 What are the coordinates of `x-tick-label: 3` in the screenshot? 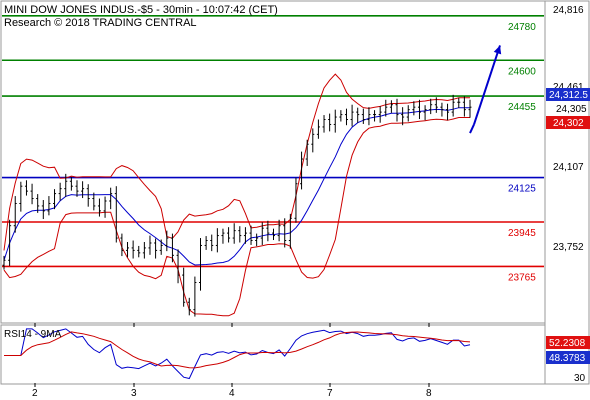 It's located at (134, 393).